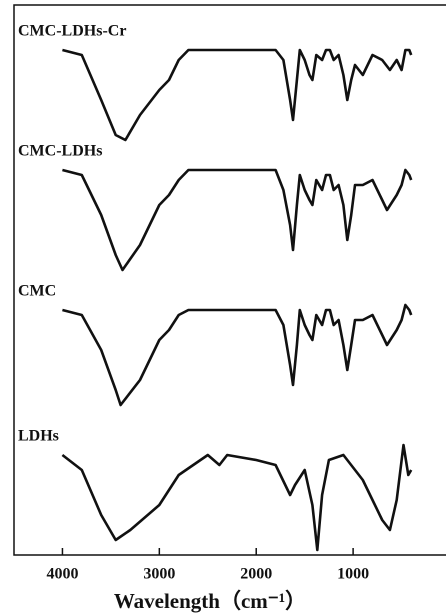 The height and width of the screenshot is (616, 446). I want to click on x-tick-label: 3000, so click(159, 574).